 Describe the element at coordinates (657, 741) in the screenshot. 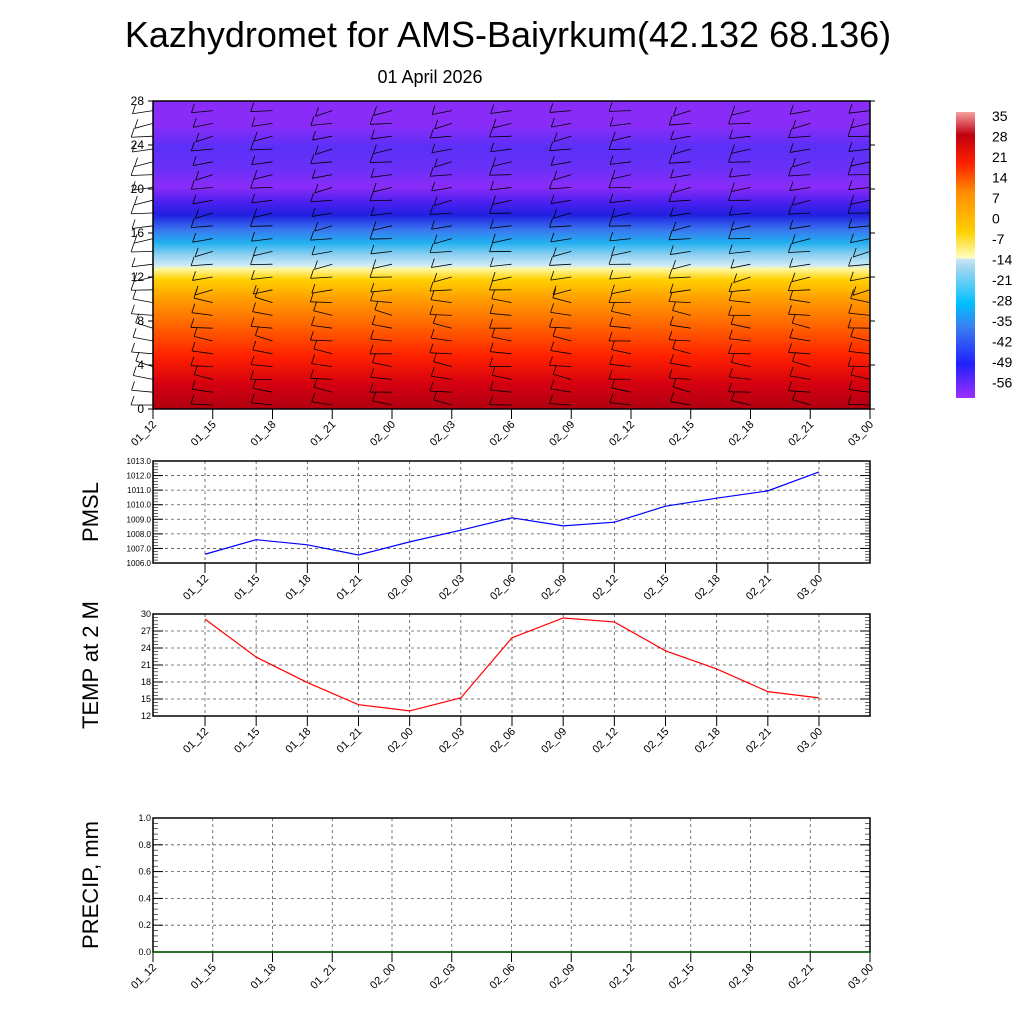

I see `x-tick-label: 02_15` at that location.